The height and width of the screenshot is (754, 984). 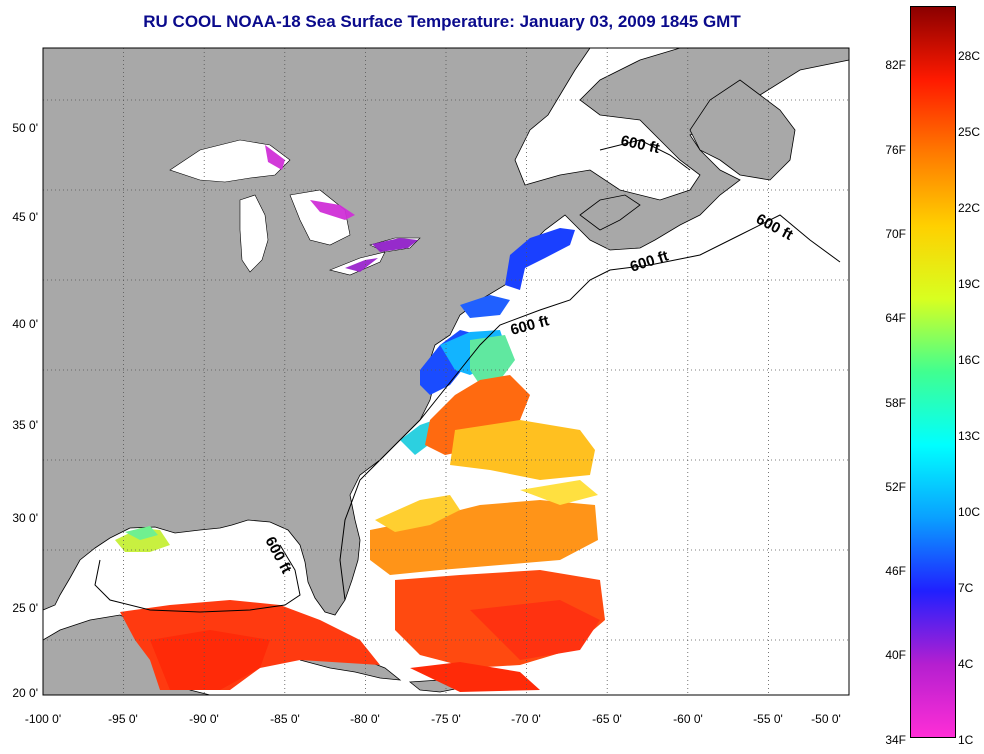 I want to click on colorbar-fahrenheit-label: 46F, so click(x=895, y=571).